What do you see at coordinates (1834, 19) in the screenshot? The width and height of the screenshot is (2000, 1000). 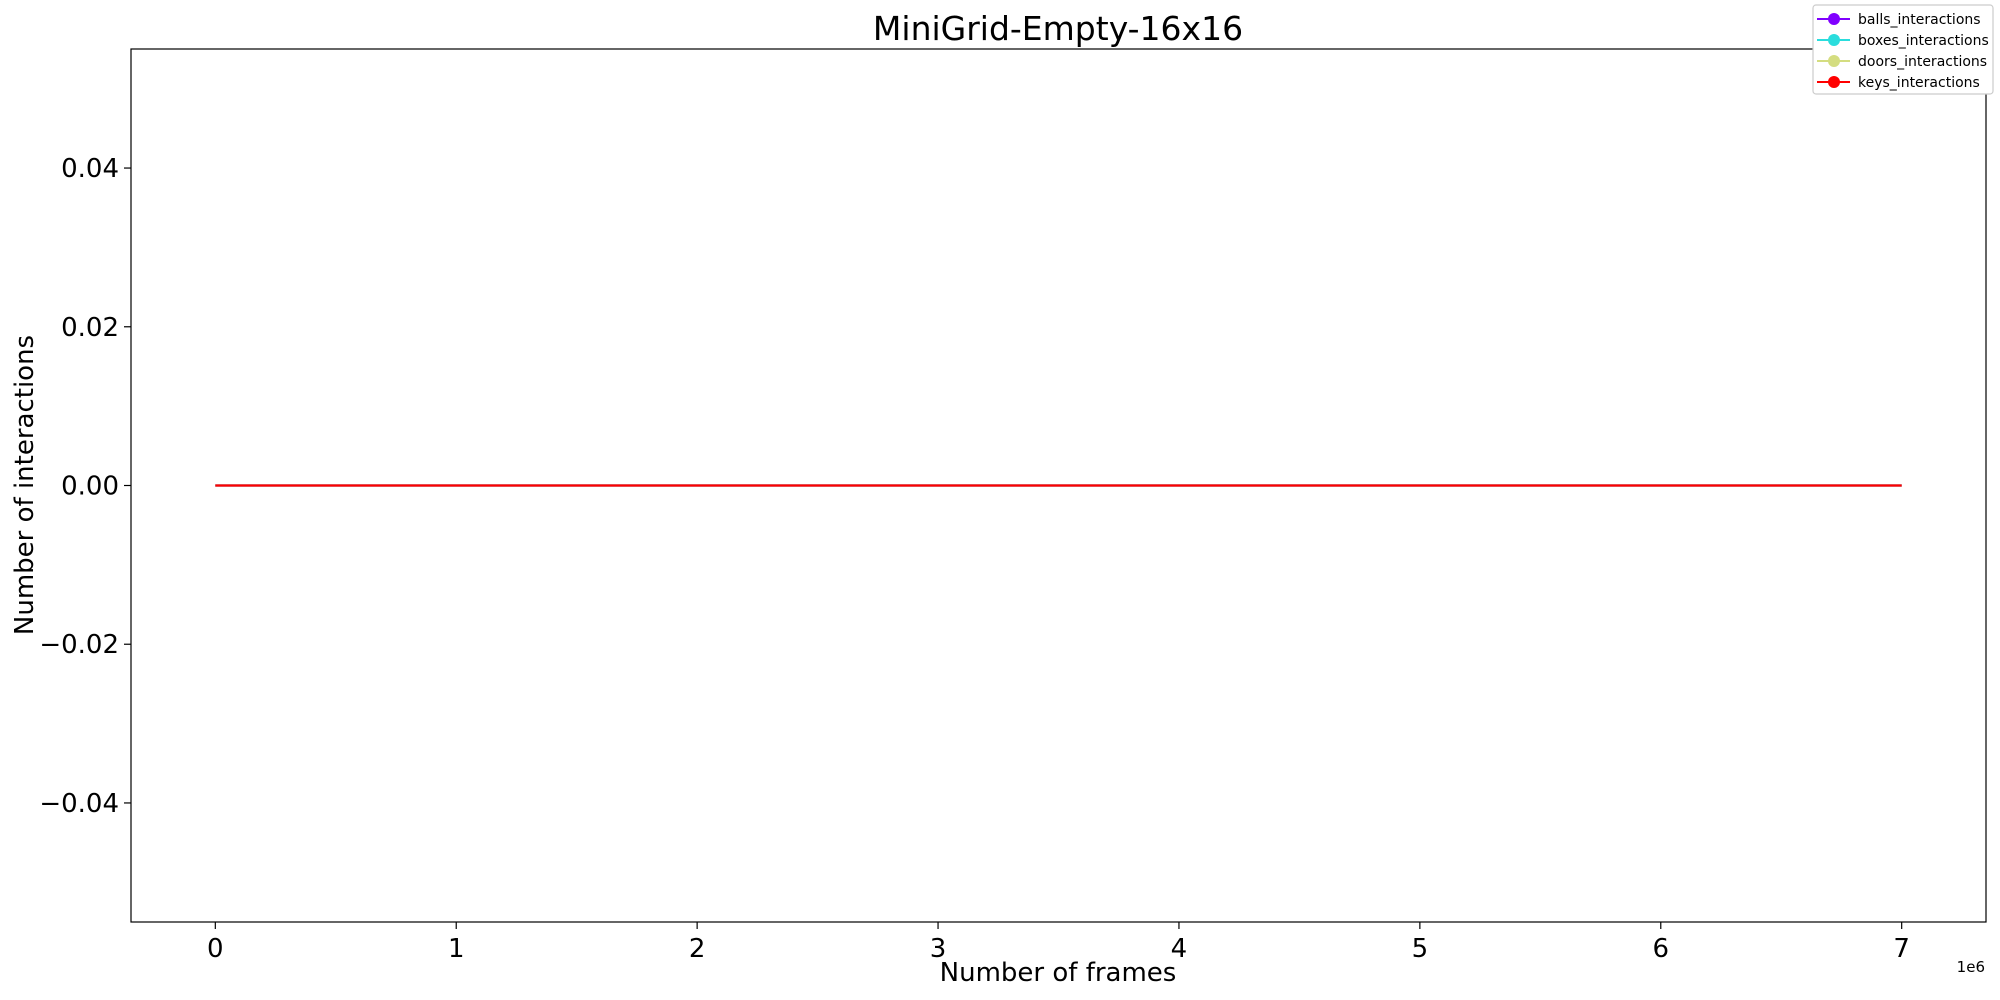 I see `legend-marker-balls-interactions` at bounding box center [1834, 19].